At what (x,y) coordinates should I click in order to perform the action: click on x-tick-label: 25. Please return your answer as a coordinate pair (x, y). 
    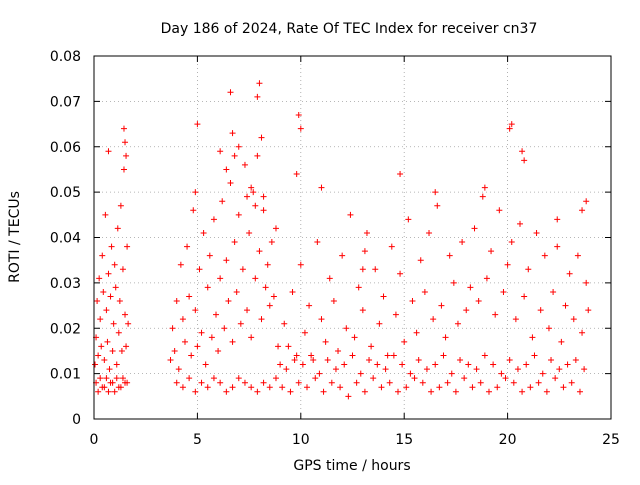
    Looking at the image, I should click on (611, 440).